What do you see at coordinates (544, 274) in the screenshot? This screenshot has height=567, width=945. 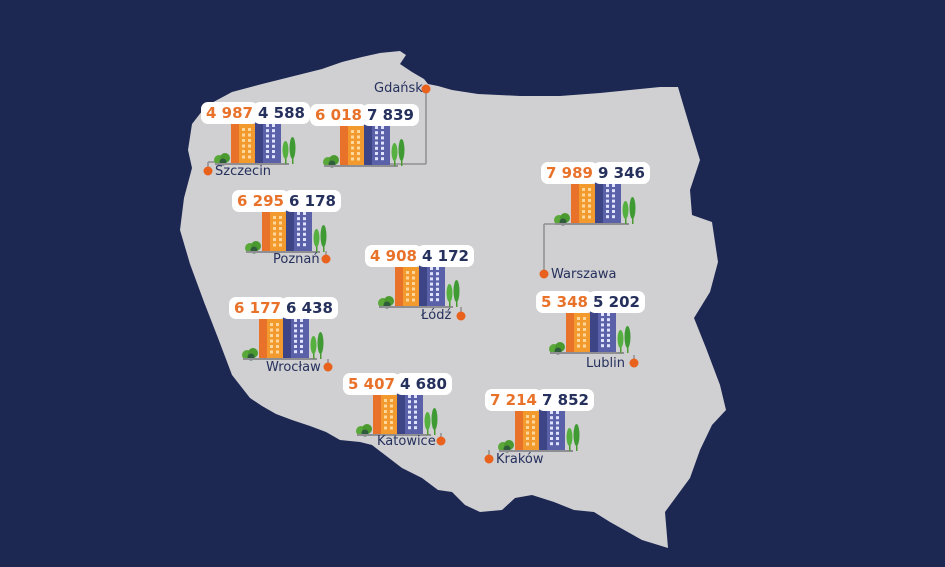 I see `marker-warszawa` at bounding box center [544, 274].